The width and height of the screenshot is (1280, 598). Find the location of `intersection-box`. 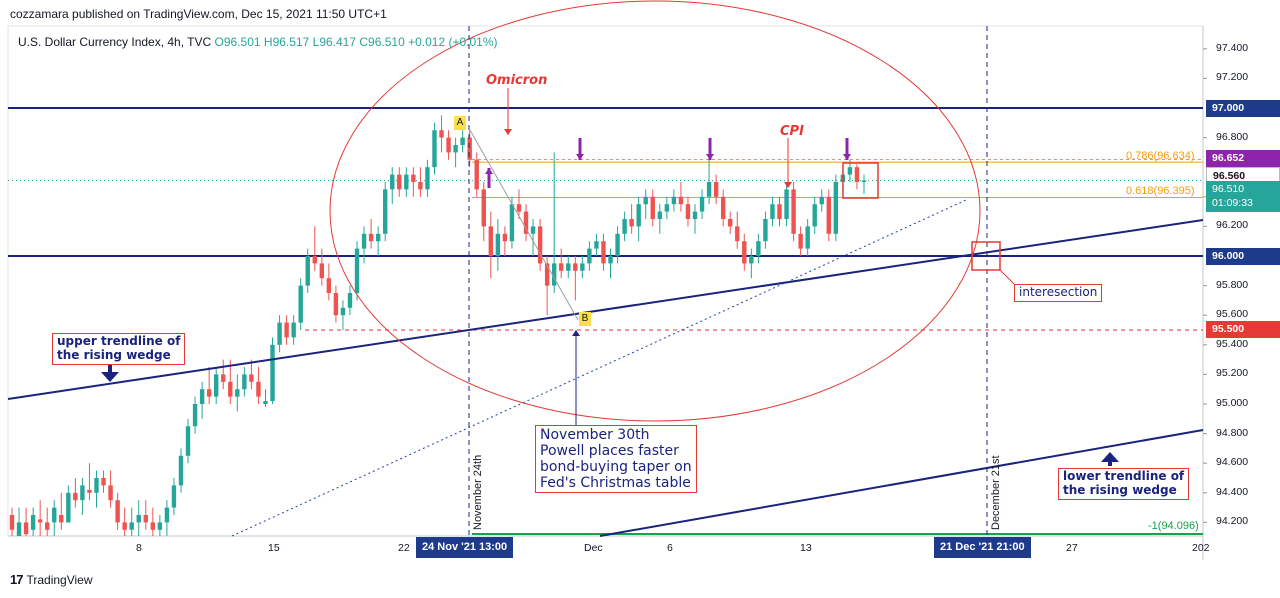

intersection-box is located at coordinates (986, 256).